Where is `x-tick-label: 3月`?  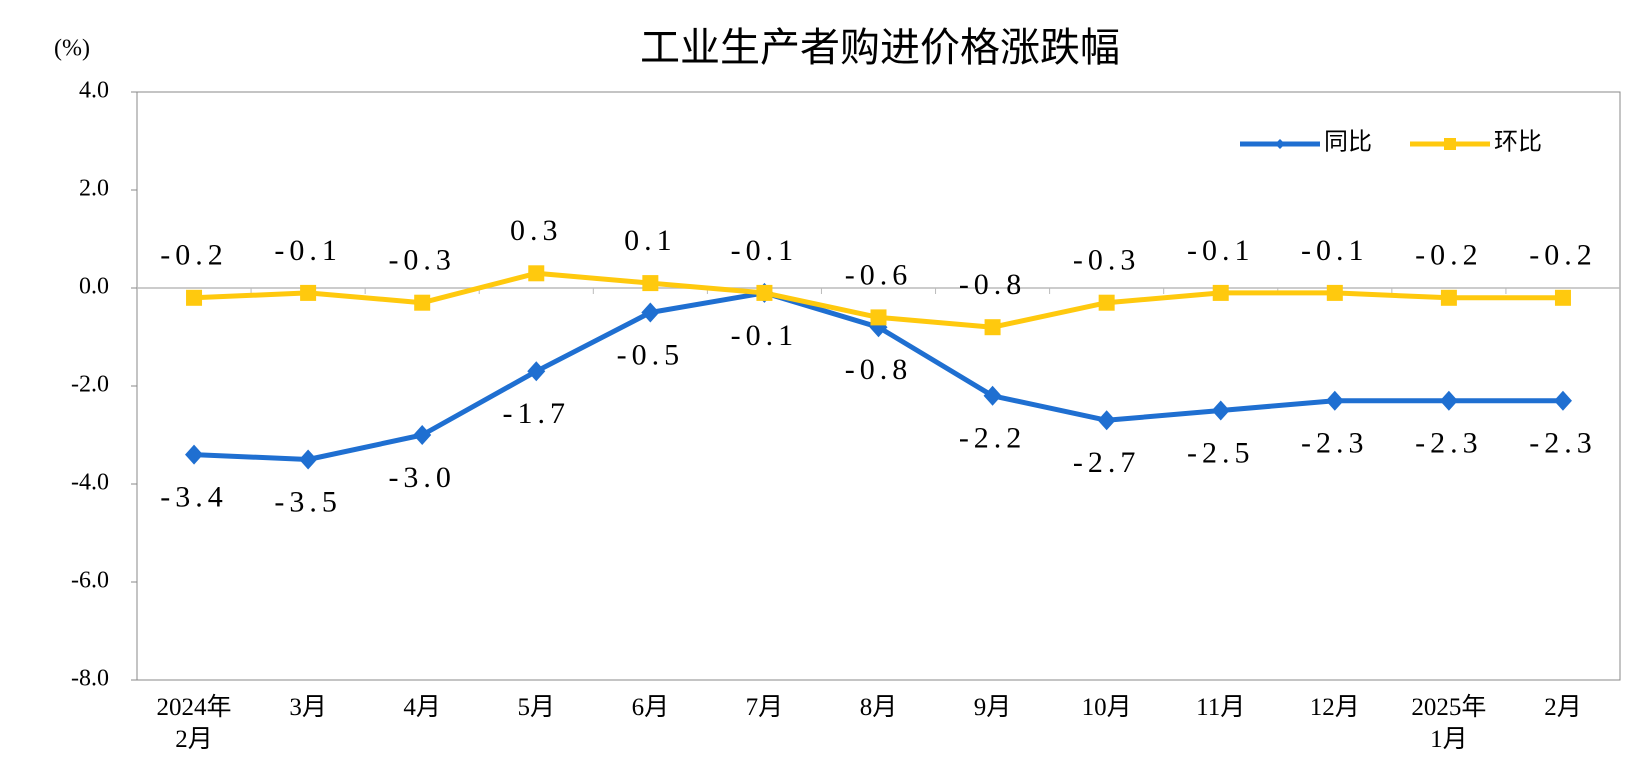
x-tick-label: 3月 is located at coordinates (308, 707).